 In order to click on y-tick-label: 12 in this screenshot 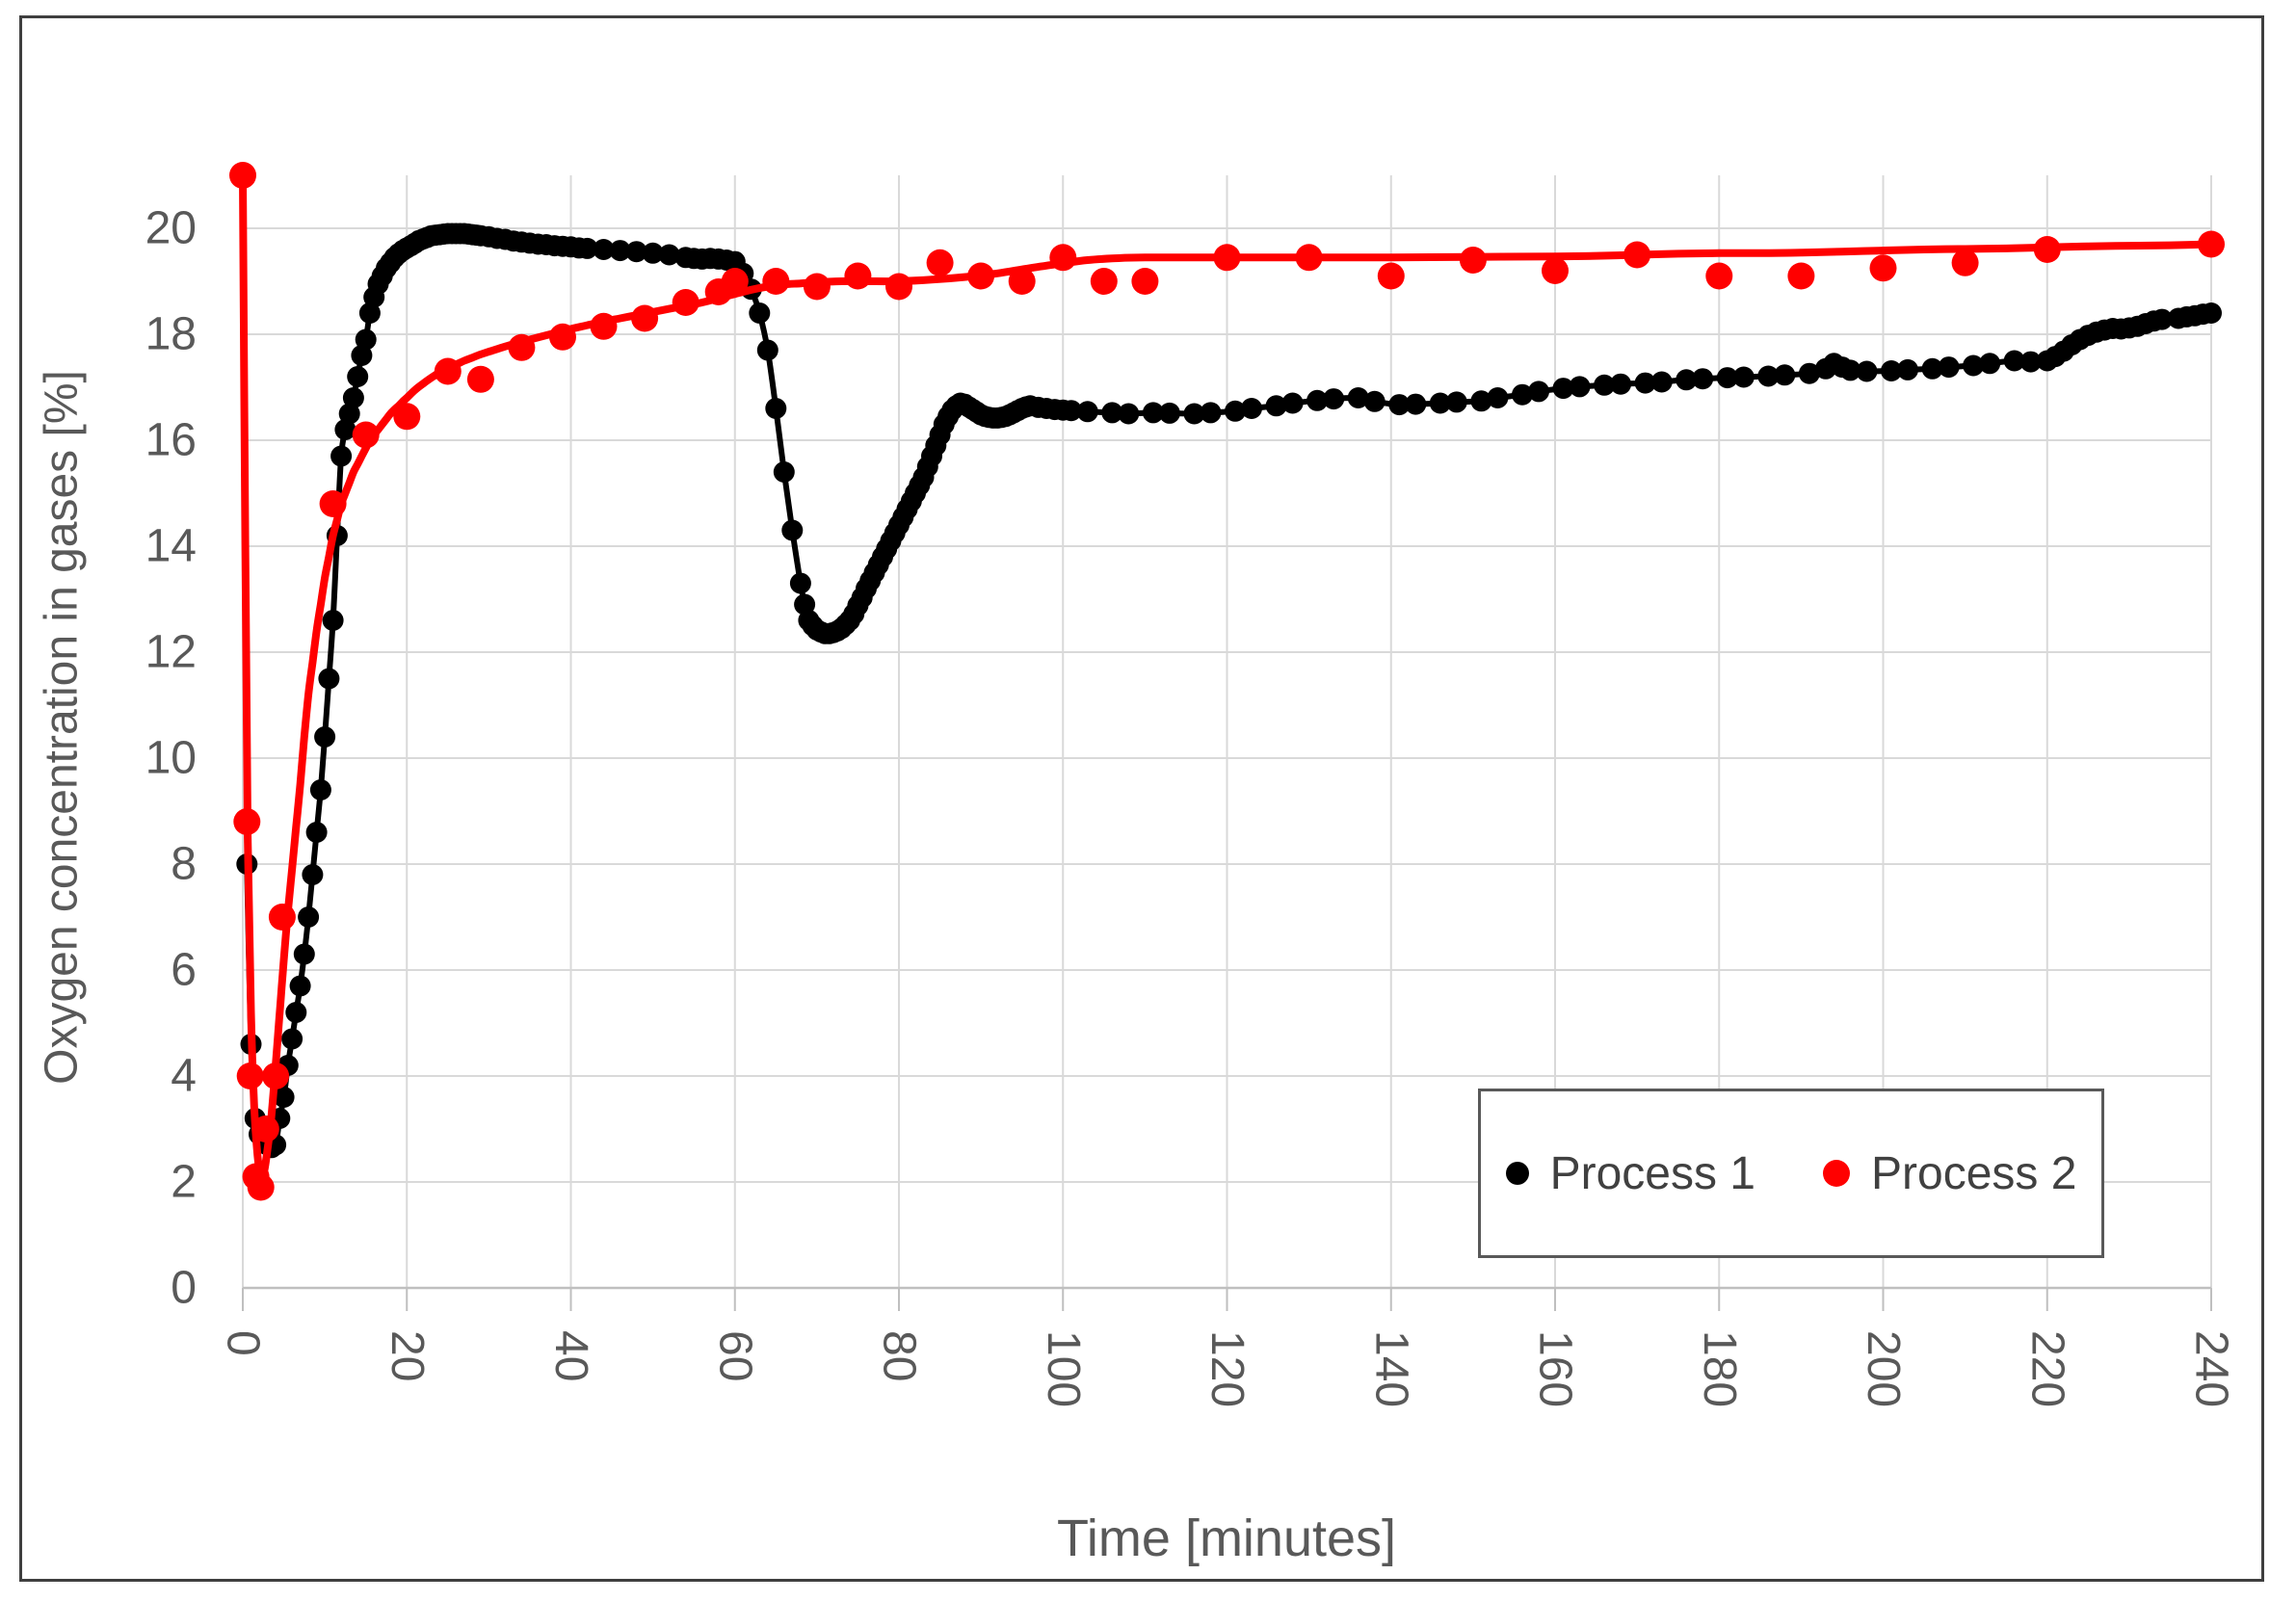, I will do `click(171, 652)`.